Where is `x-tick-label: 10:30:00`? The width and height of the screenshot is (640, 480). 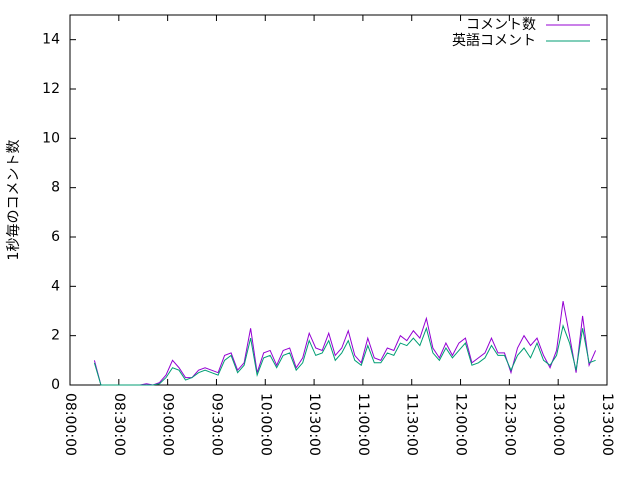
x-tick-label: 10:30:00 is located at coordinates (314, 424).